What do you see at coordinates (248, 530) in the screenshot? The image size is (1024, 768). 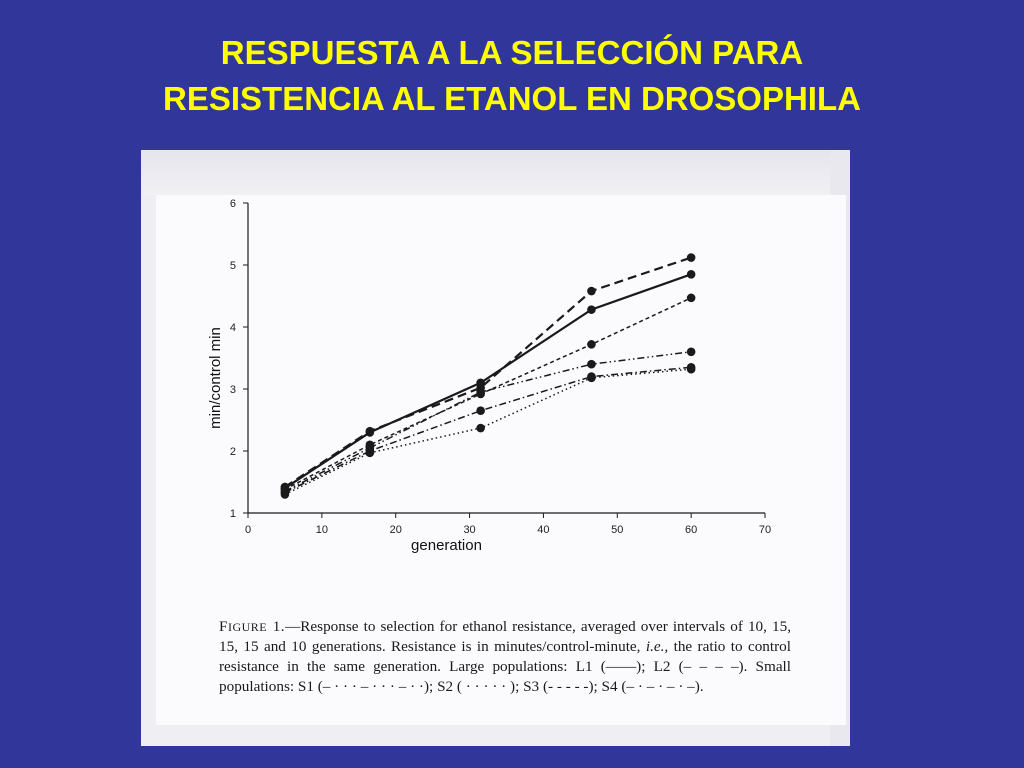 I see `x-tick-label: 0` at bounding box center [248, 530].